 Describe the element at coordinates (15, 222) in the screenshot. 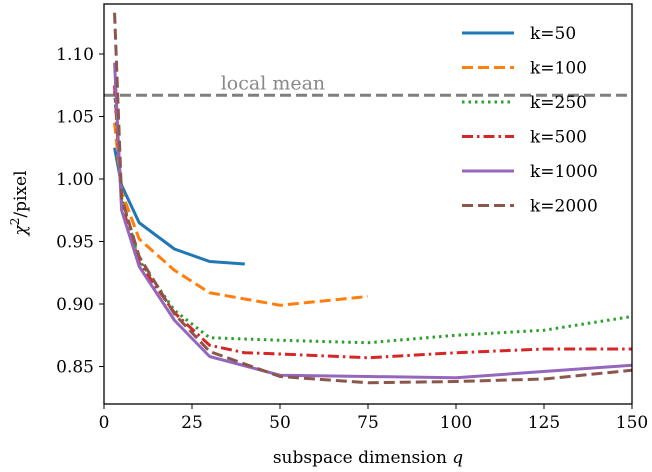

I see `y-axis-label-superscript: 2` at that location.